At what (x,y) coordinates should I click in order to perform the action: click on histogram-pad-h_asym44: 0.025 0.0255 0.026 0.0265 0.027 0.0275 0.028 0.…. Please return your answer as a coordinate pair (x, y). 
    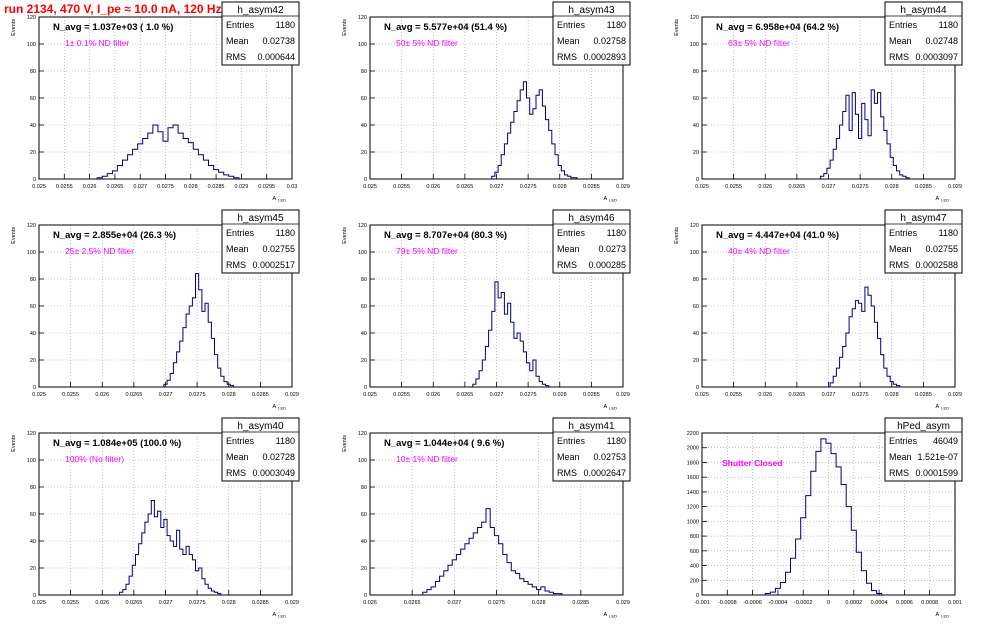
    Looking at the image, I should click on (818, 102).